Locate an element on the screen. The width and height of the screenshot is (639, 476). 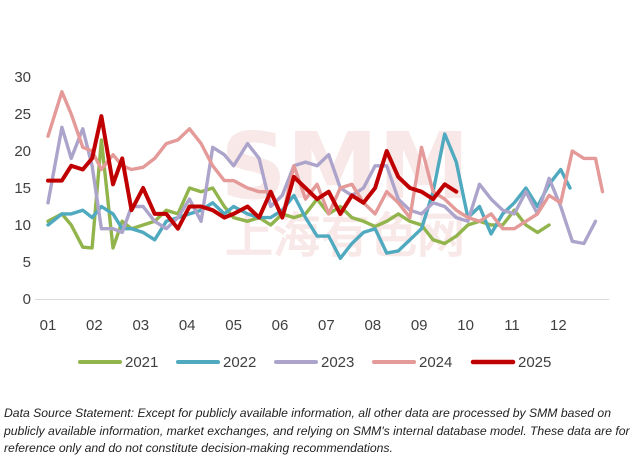
y-tick-label: 10 is located at coordinates (22, 225).